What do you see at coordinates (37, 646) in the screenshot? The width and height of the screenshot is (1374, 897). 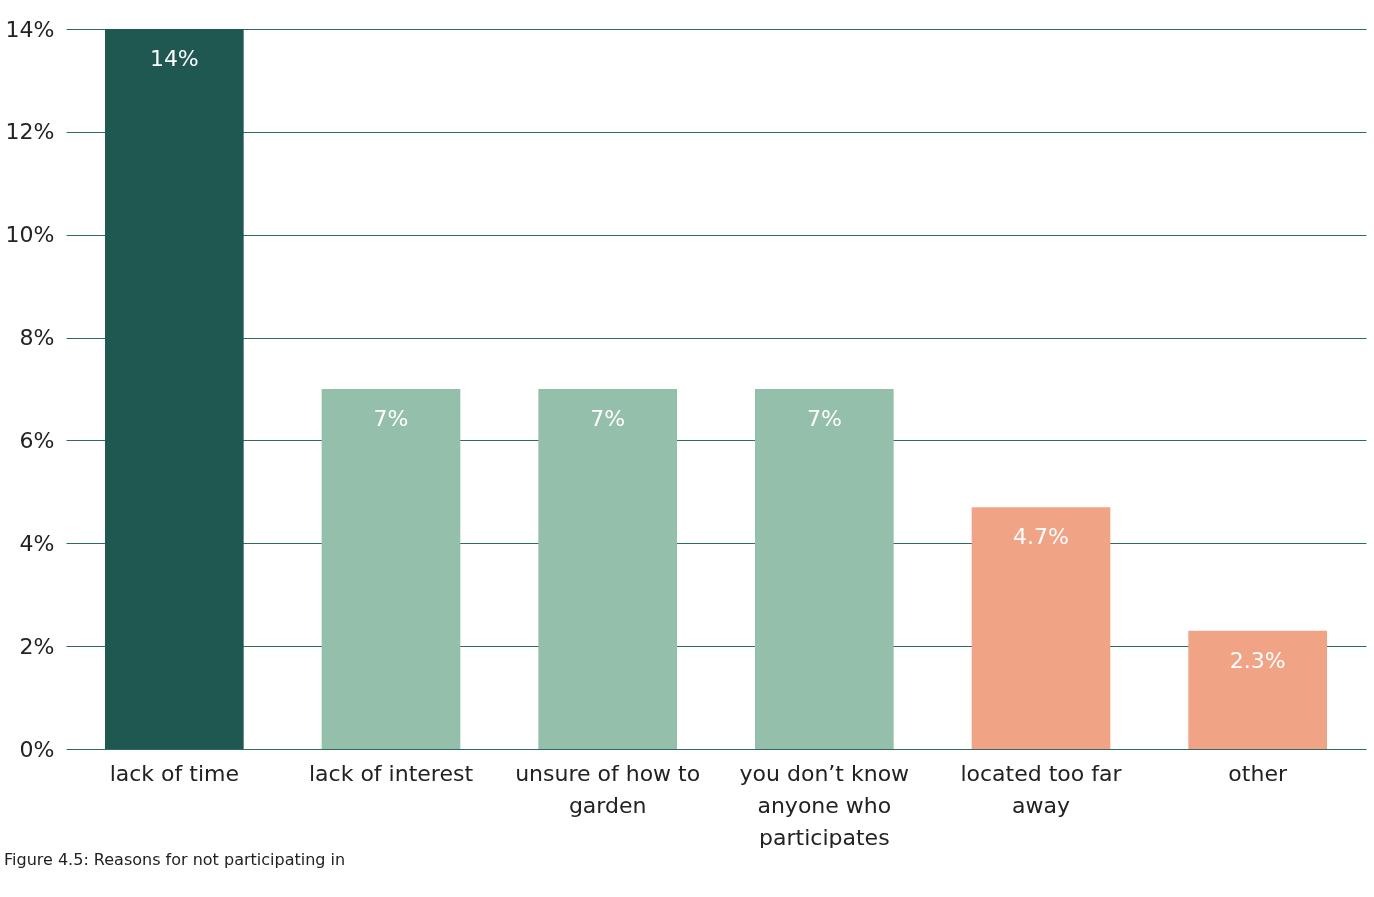 I see `y-tick-label: 2%` at bounding box center [37, 646].